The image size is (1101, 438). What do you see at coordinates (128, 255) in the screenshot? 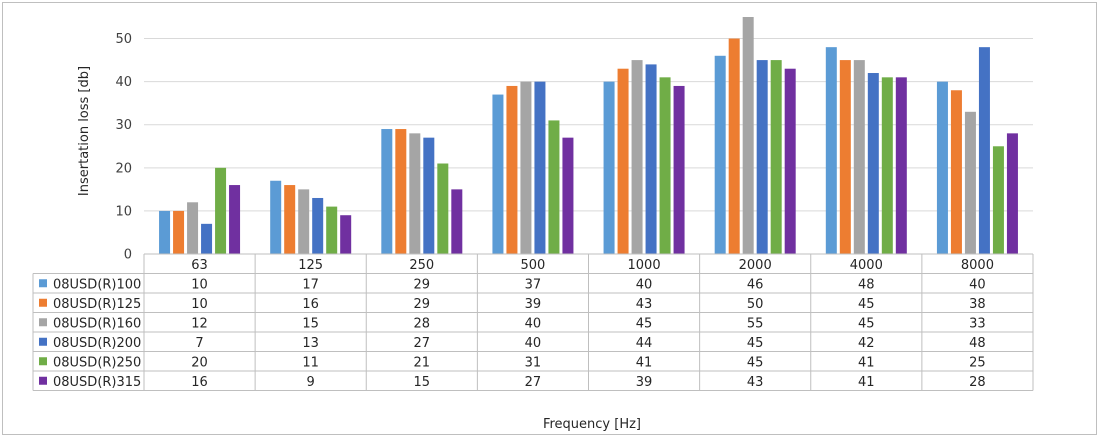
I see `y-tick-label: 0` at bounding box center [128, 255].